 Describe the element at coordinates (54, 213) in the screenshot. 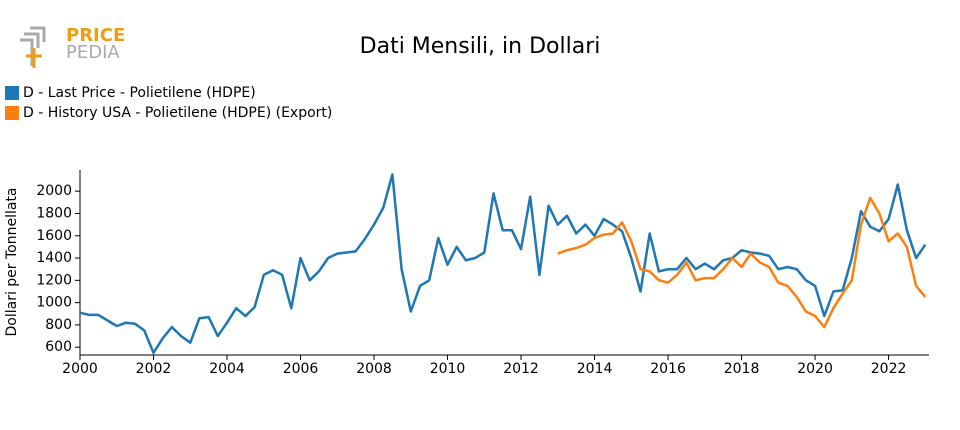

I see `y-tick-label: 1800` at that location.